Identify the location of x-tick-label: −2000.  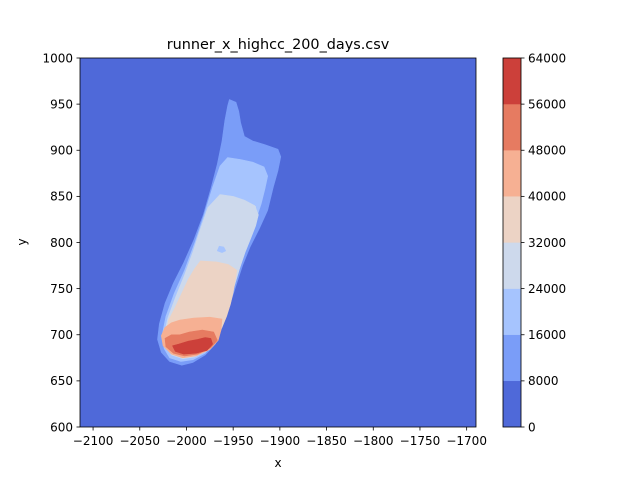
(186, 441).